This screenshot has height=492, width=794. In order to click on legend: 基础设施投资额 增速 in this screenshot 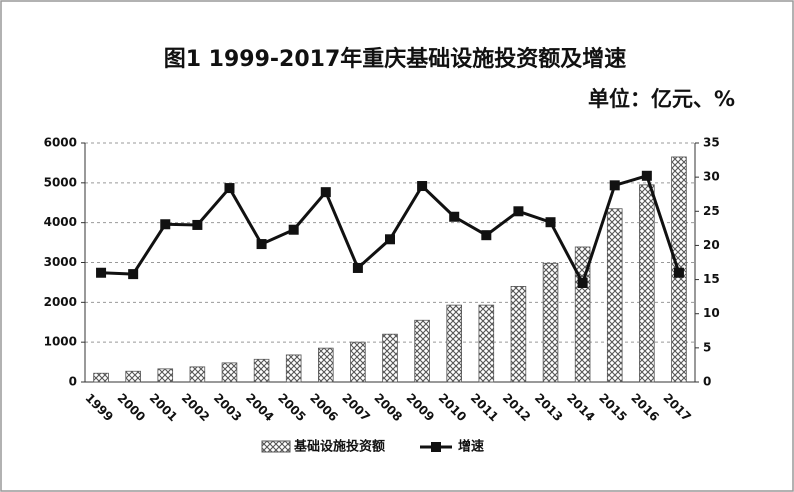, I will do `click(372, 447)`.